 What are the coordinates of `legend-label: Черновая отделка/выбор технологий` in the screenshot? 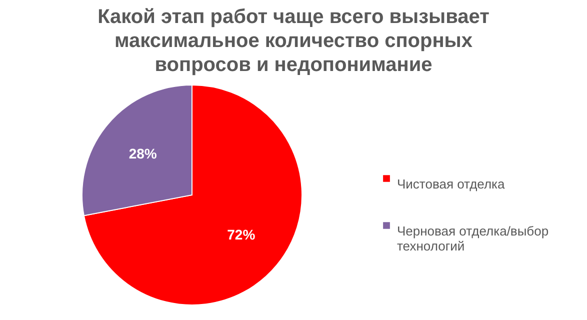 It's located at (473, 239).